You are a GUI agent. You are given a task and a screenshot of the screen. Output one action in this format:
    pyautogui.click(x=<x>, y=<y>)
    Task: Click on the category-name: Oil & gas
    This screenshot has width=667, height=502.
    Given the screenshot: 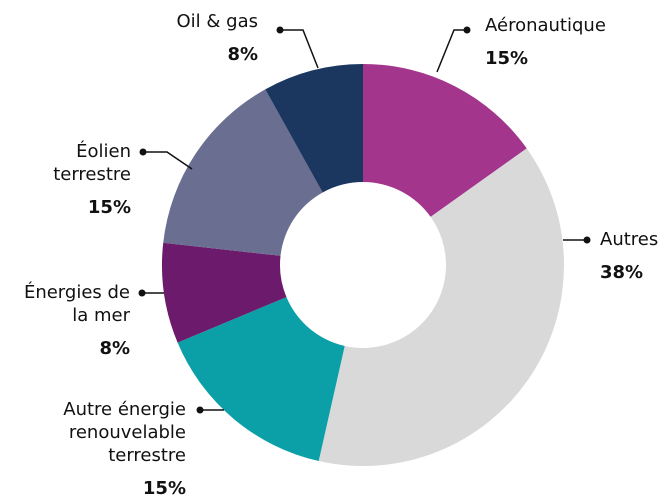 What is the action you would take?
    pyautogui.click(x=217, y=21)
    